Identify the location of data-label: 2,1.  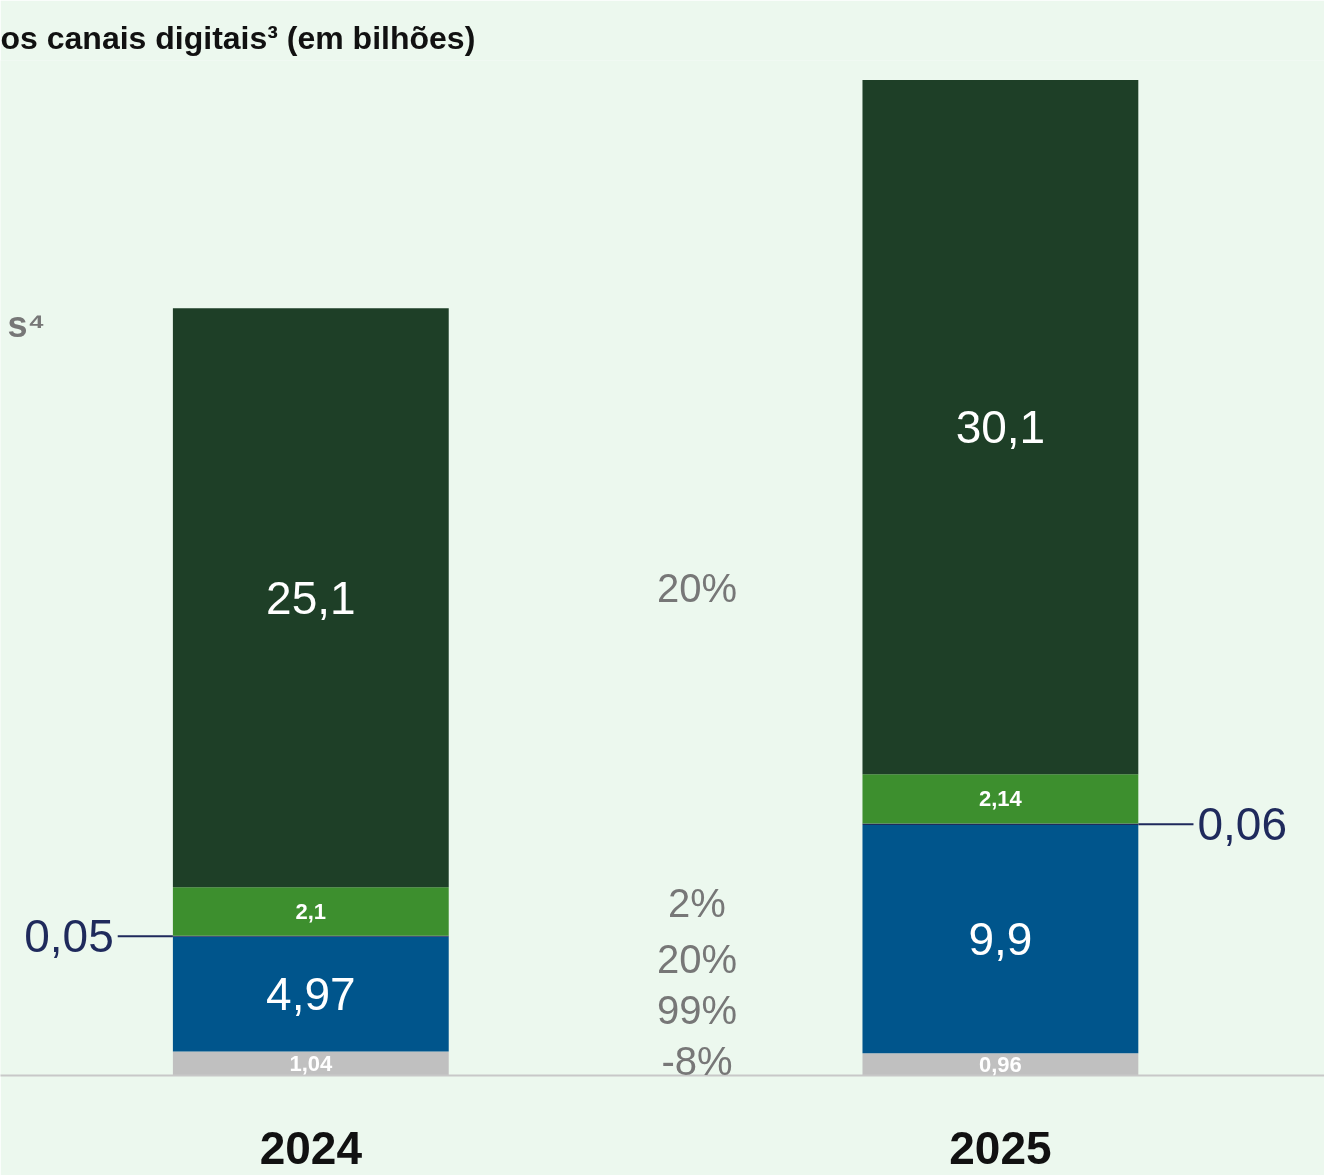
(311, 911).